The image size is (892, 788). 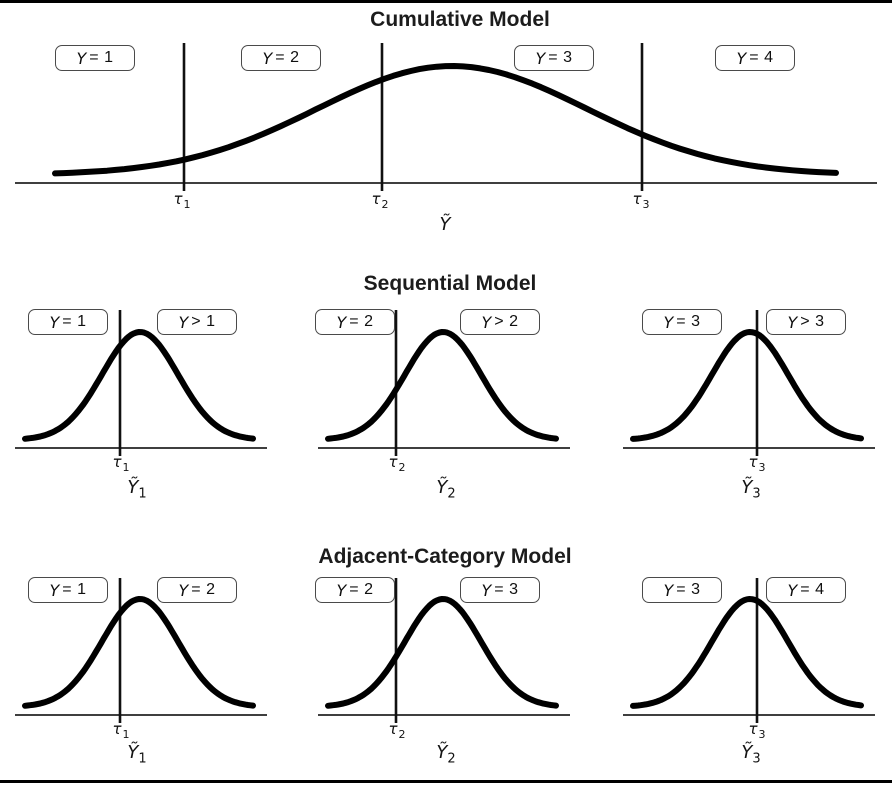 What do you see at coordinates (136, 489) in the screenshot?
I see `seq1-axis-label: Ỹ1` at bounding box center [136, 489].